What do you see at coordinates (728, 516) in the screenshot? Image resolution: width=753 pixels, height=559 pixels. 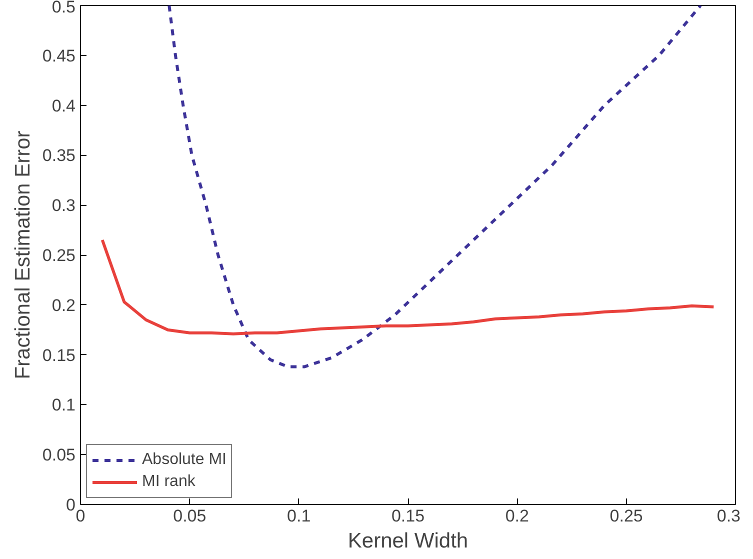 I see `x-tick-label: 0.3` at bounding box center [728, 516].